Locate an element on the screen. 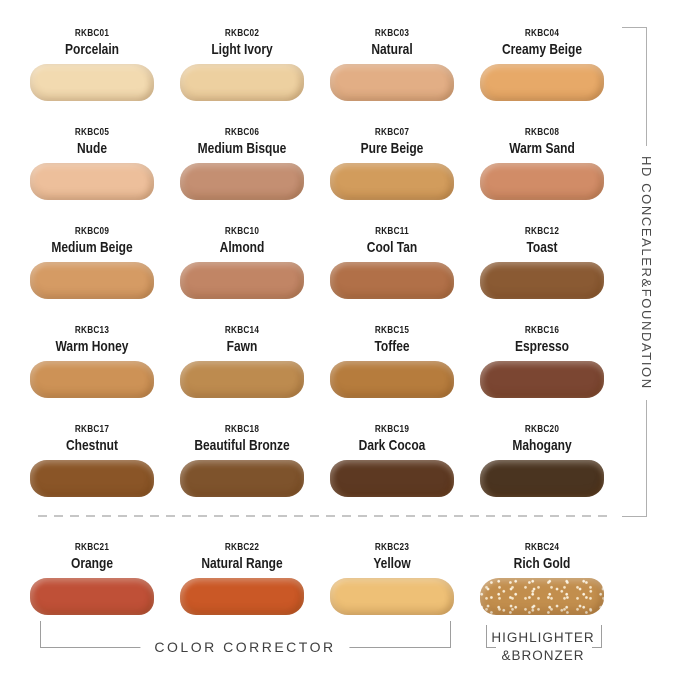 This screenshot has width=679, height=679. shade-code: RKBC13 is located at coordinates (92, 330).